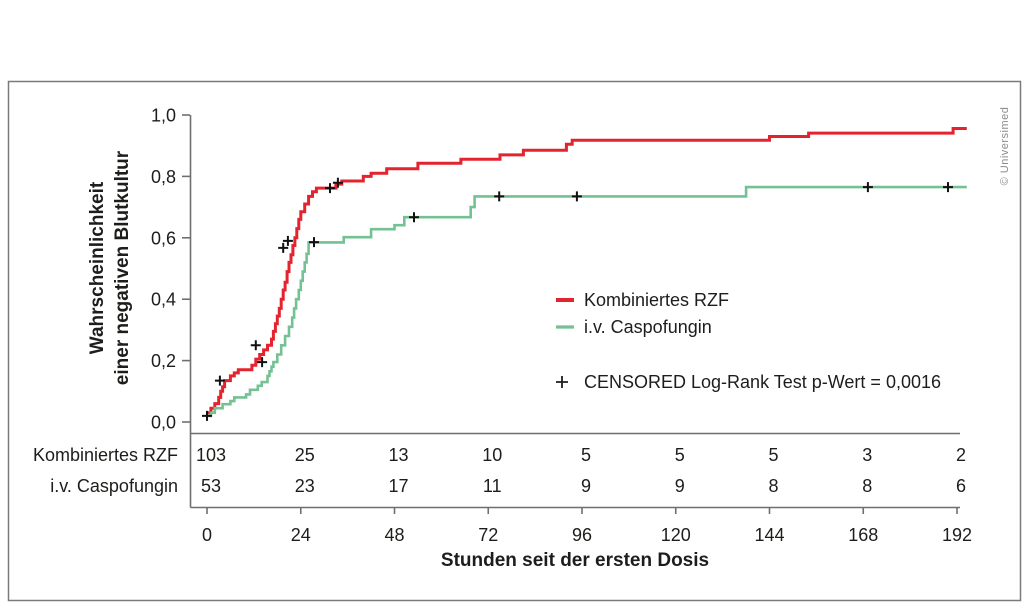 The width and height of the screenshot is (1024, 607). I want to click on x-tick-label: 120, so click(676, 535).